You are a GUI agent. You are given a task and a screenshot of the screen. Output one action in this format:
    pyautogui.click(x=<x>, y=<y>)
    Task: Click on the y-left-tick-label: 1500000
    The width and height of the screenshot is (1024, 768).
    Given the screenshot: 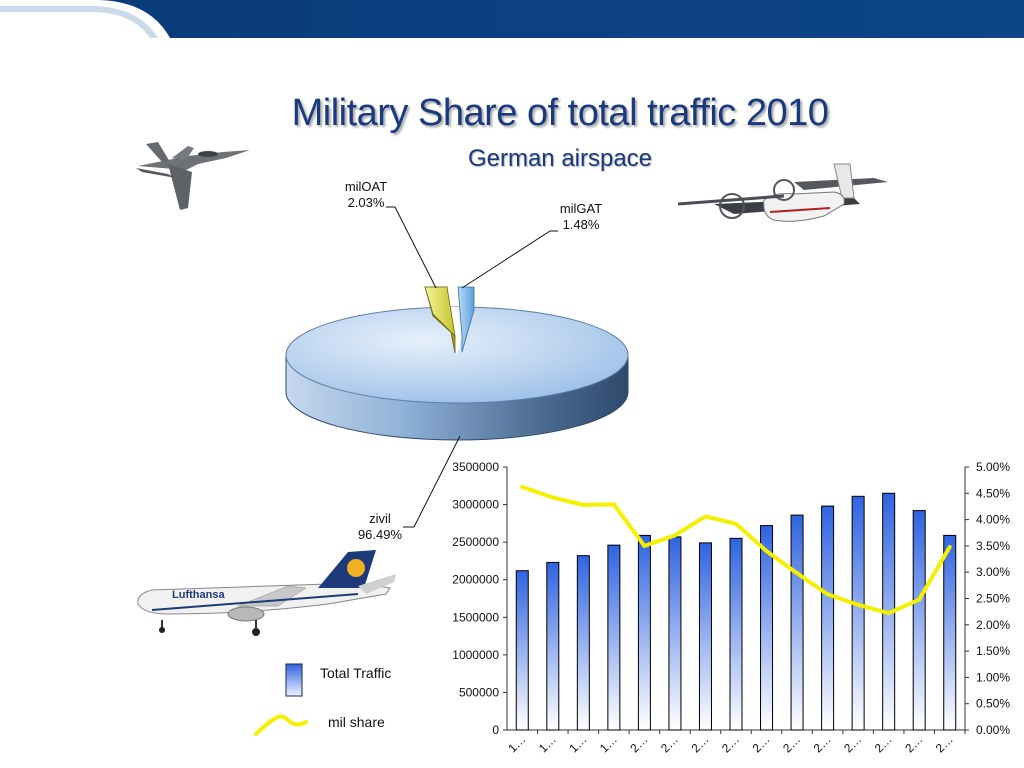 What is the action you would take?
    pyautogui.click(x=475, y=617)
    